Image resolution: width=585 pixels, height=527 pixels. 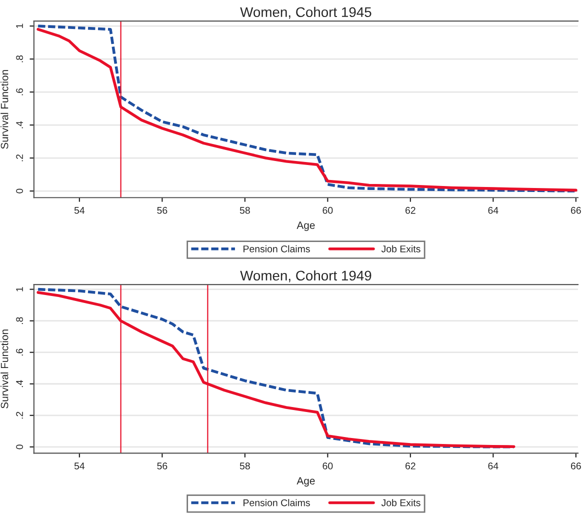 What do you see at coordinates (306, 276) in the screenshot?
I see `chart-title: Women, Cohort 1949` at bounding box center [306, 276].